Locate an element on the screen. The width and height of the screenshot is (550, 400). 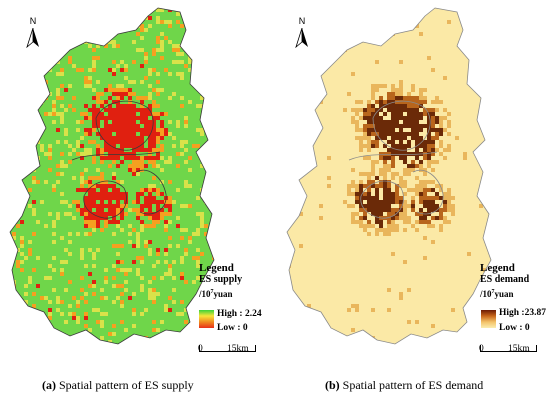
legend-high-label: High :23.87 is located at coordinates (522, 313).